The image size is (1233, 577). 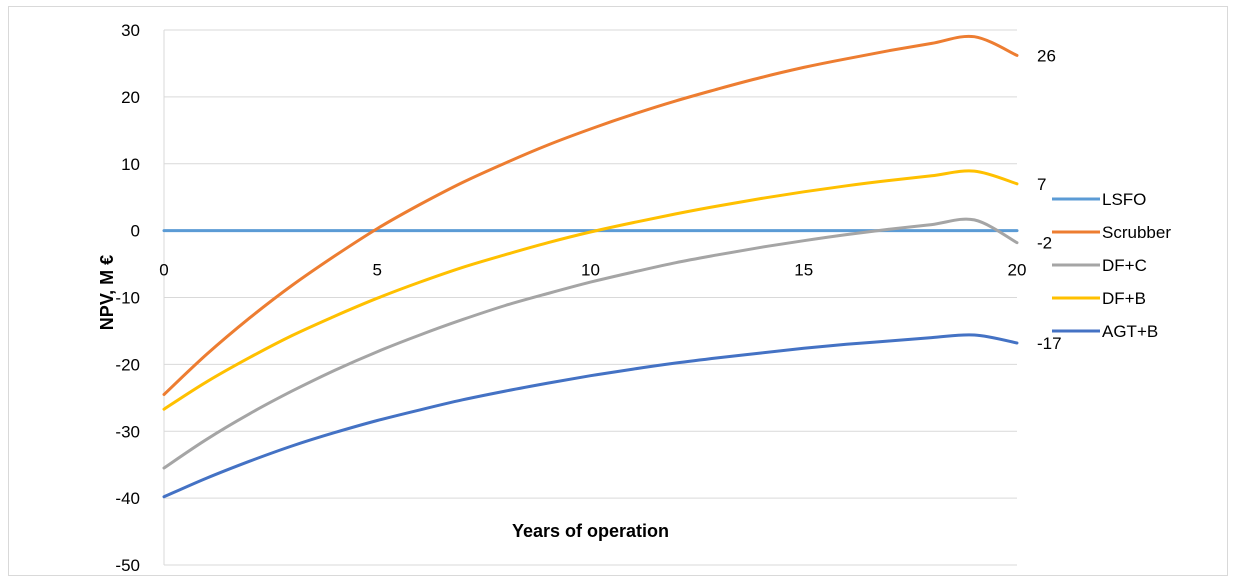 What do you see at coordinates (127, 364) in the screenshot?
I see `y-tick-label: -20` at bounding box center [127, 364].